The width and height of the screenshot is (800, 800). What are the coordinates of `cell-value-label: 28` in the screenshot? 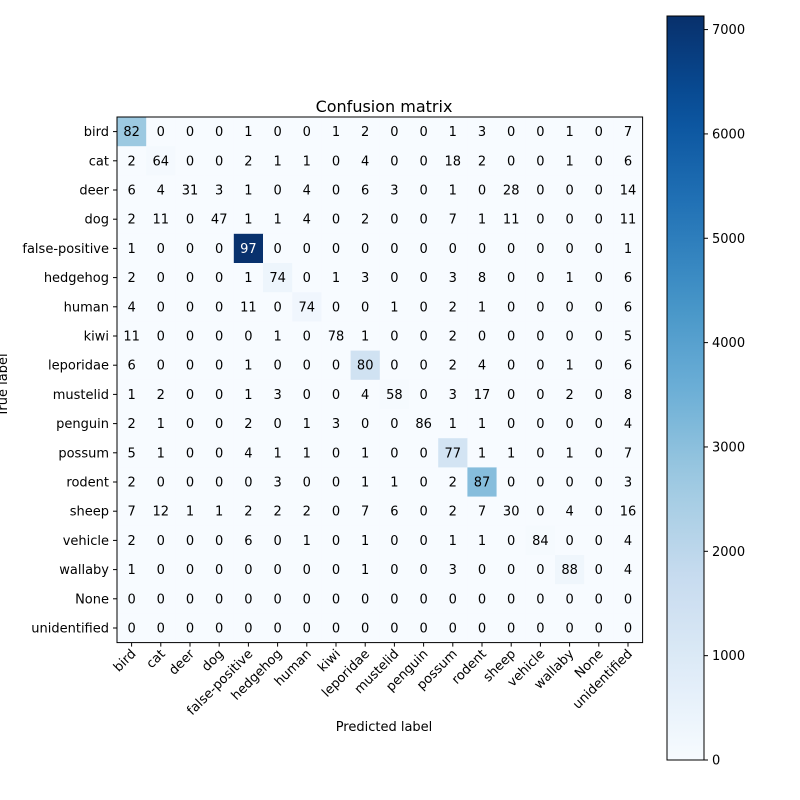 It's located at (511, 191).